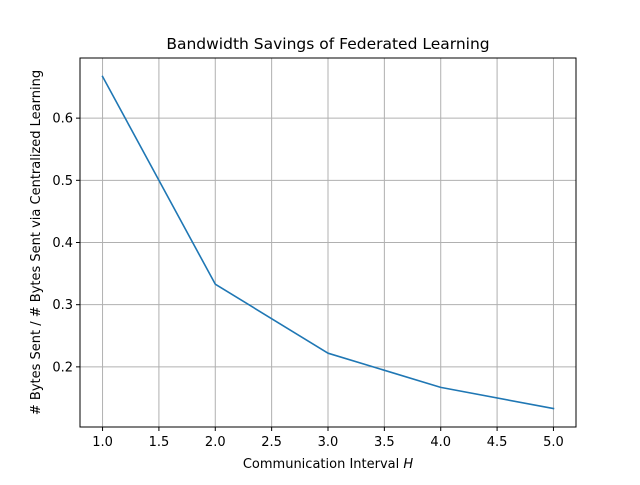 The height and width of the screenshot is (485, 640). What do you see at coordinates (328, 442) in the screenshot?
I see `x-tick-label: 3.0` at bounding box center [328, 442].